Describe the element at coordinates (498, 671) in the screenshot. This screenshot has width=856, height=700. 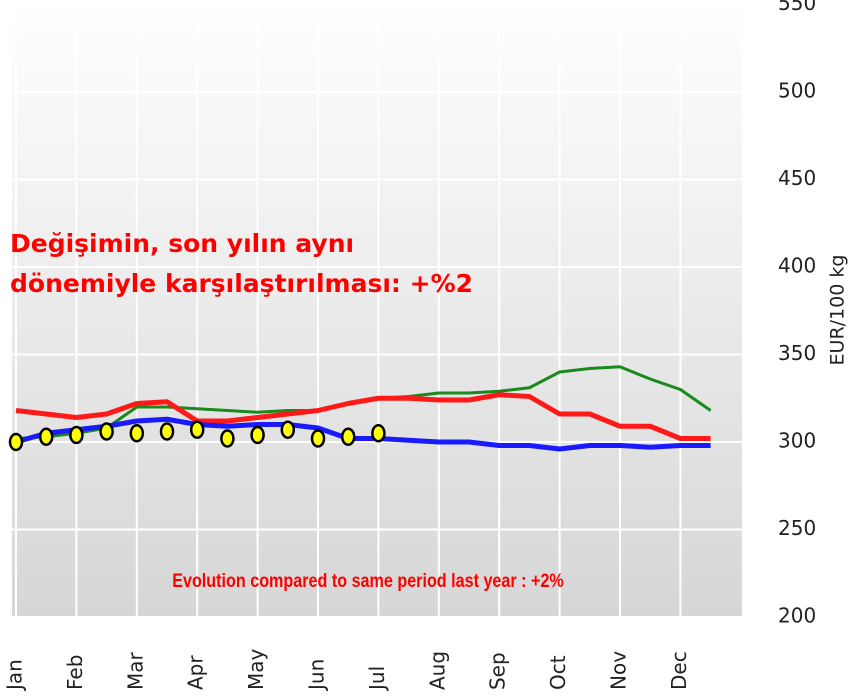
I see `x-tick-label: Sep` at that location.